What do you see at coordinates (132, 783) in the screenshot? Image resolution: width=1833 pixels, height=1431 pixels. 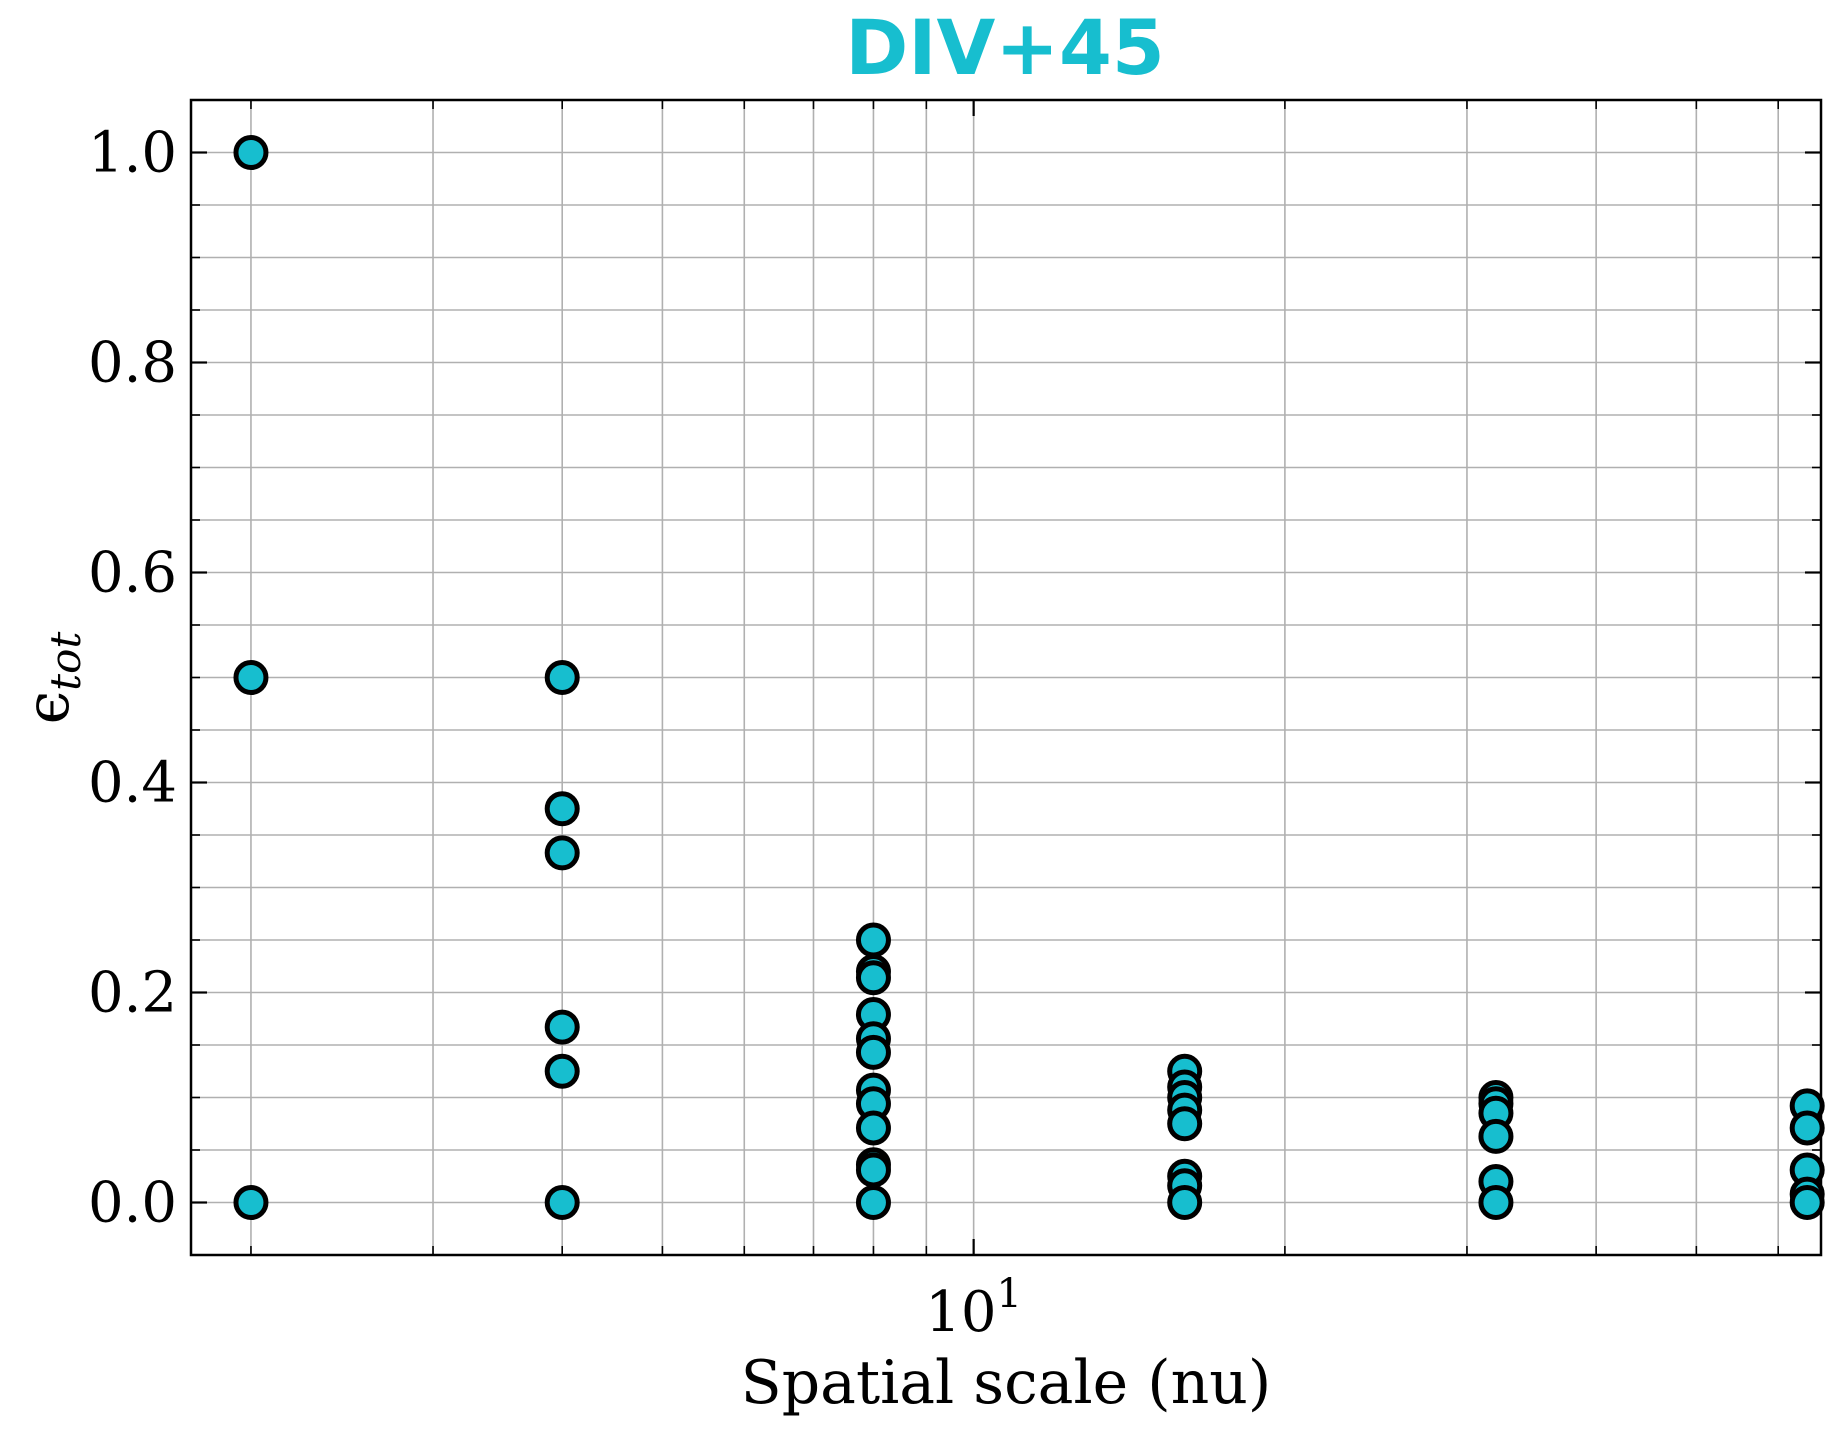 I see `y-tick-label: 0.4` at bounding box center [132, 783].